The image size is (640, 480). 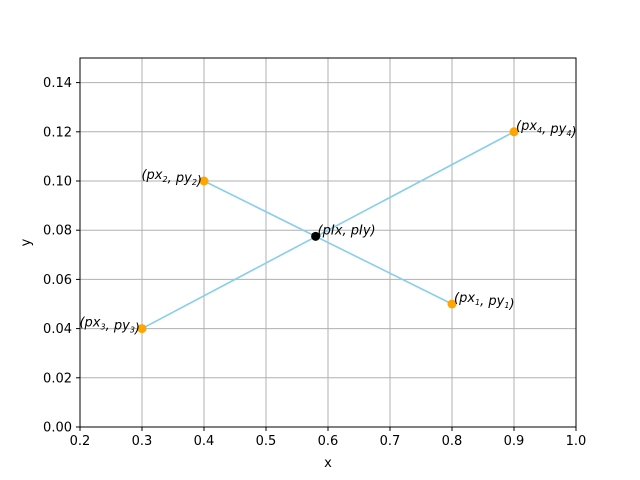 I want to click on y-tick-label: 0.14, so click(x=57, y=83).